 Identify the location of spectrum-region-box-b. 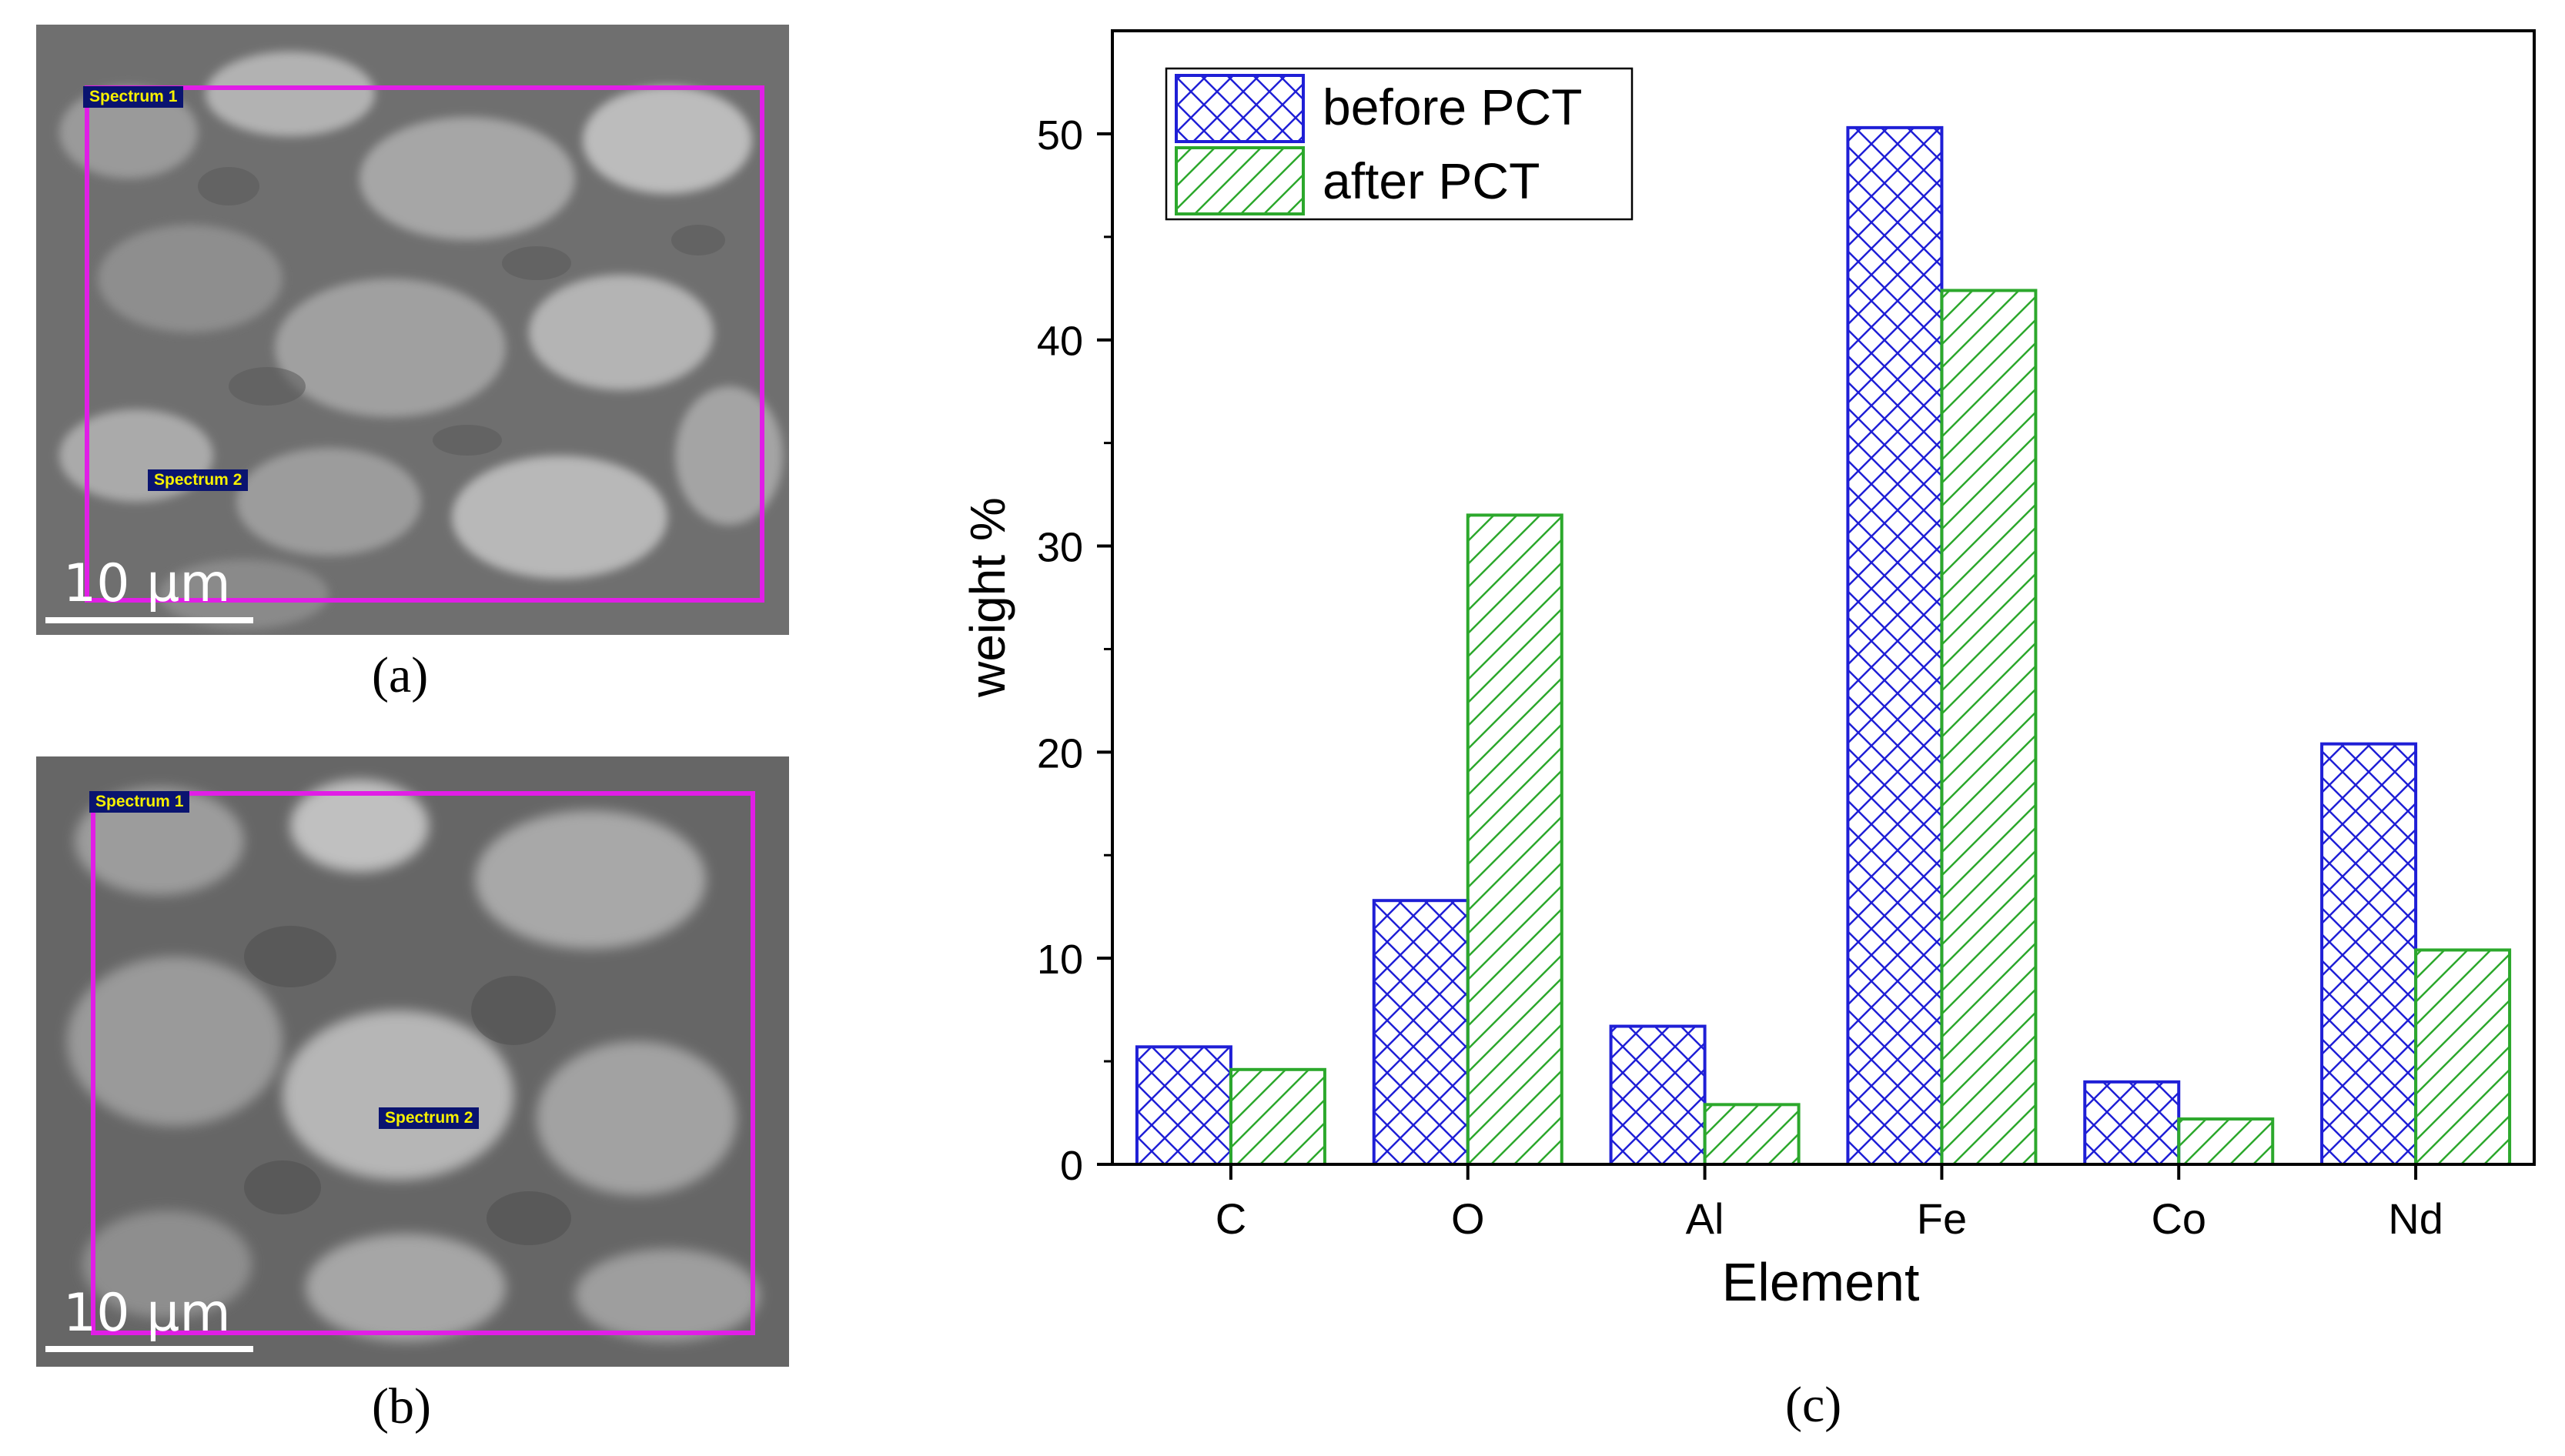
(423, 1063).